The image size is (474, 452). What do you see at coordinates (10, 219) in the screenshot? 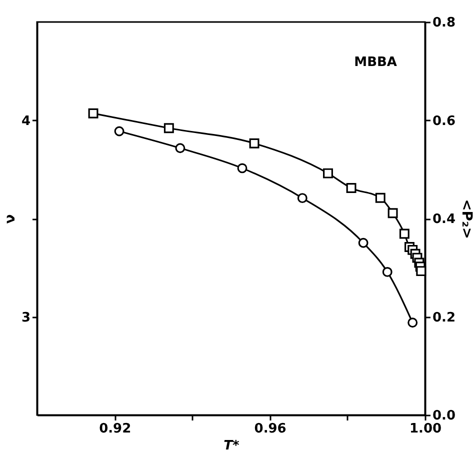
I see `y-axis-title: ν` at bounding box center [10, 219].